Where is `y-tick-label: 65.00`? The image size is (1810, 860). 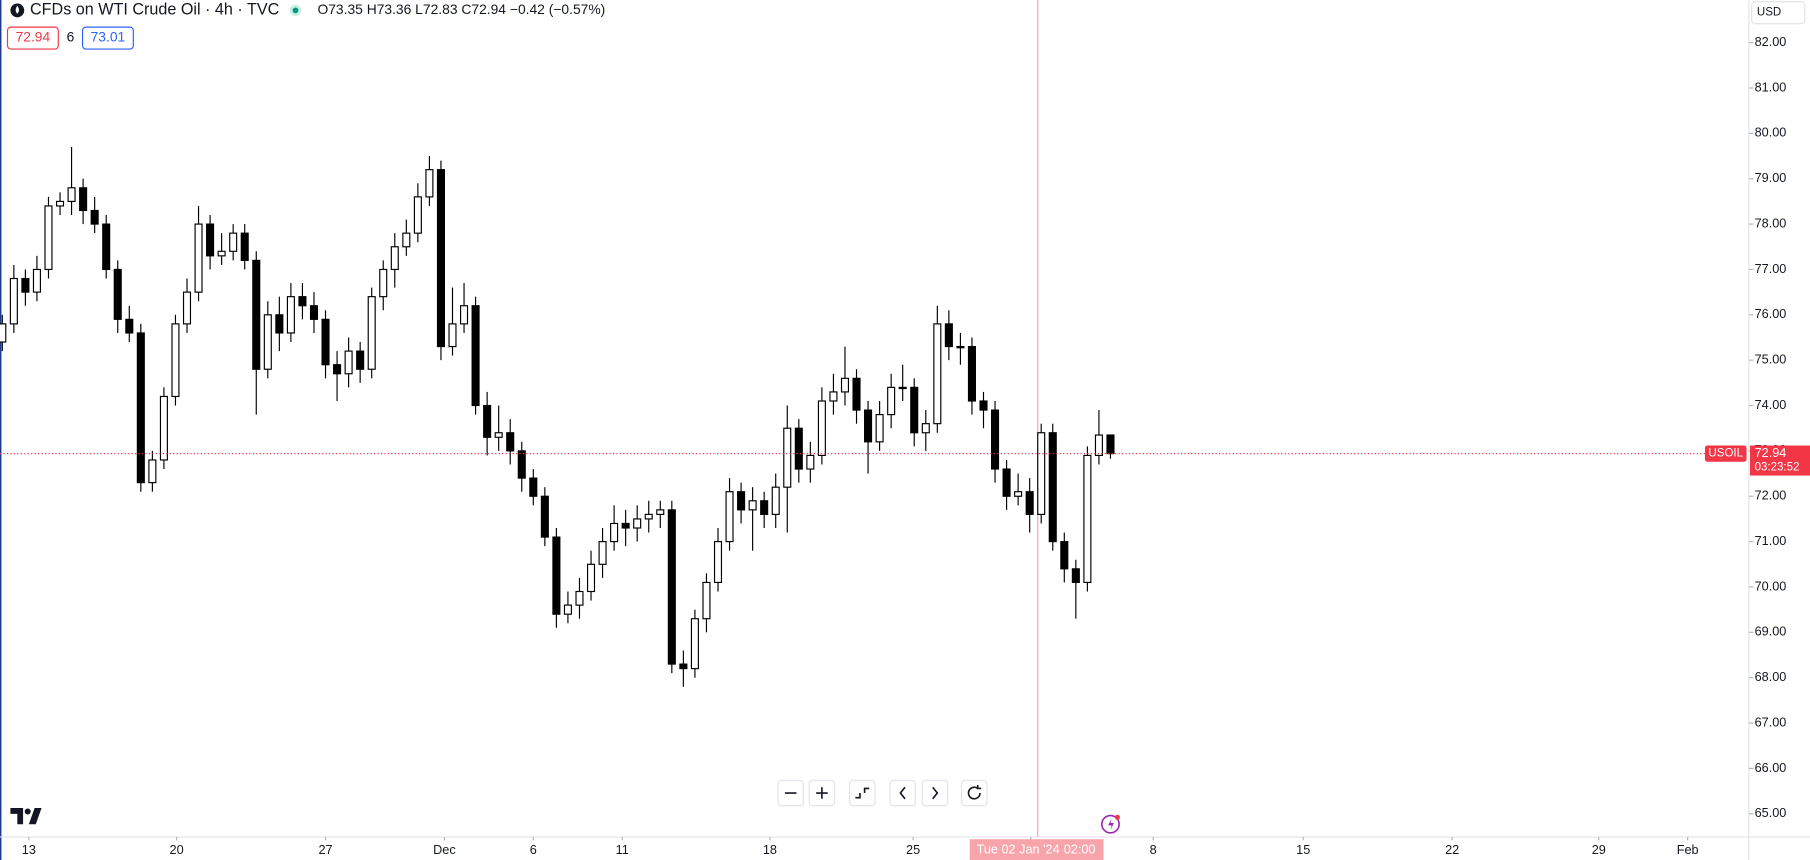 y-tick-label: 65.00 is located at coordinates (1771, 813).